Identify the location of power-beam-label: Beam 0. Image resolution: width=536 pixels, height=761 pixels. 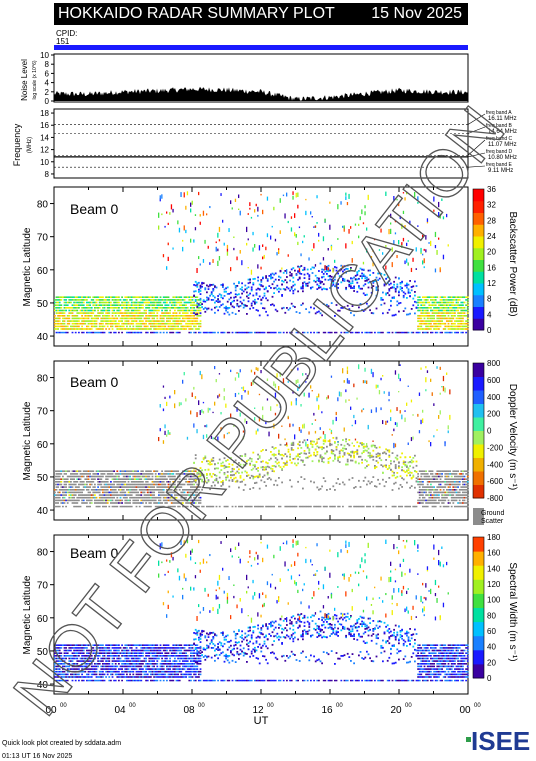
(94, 209).